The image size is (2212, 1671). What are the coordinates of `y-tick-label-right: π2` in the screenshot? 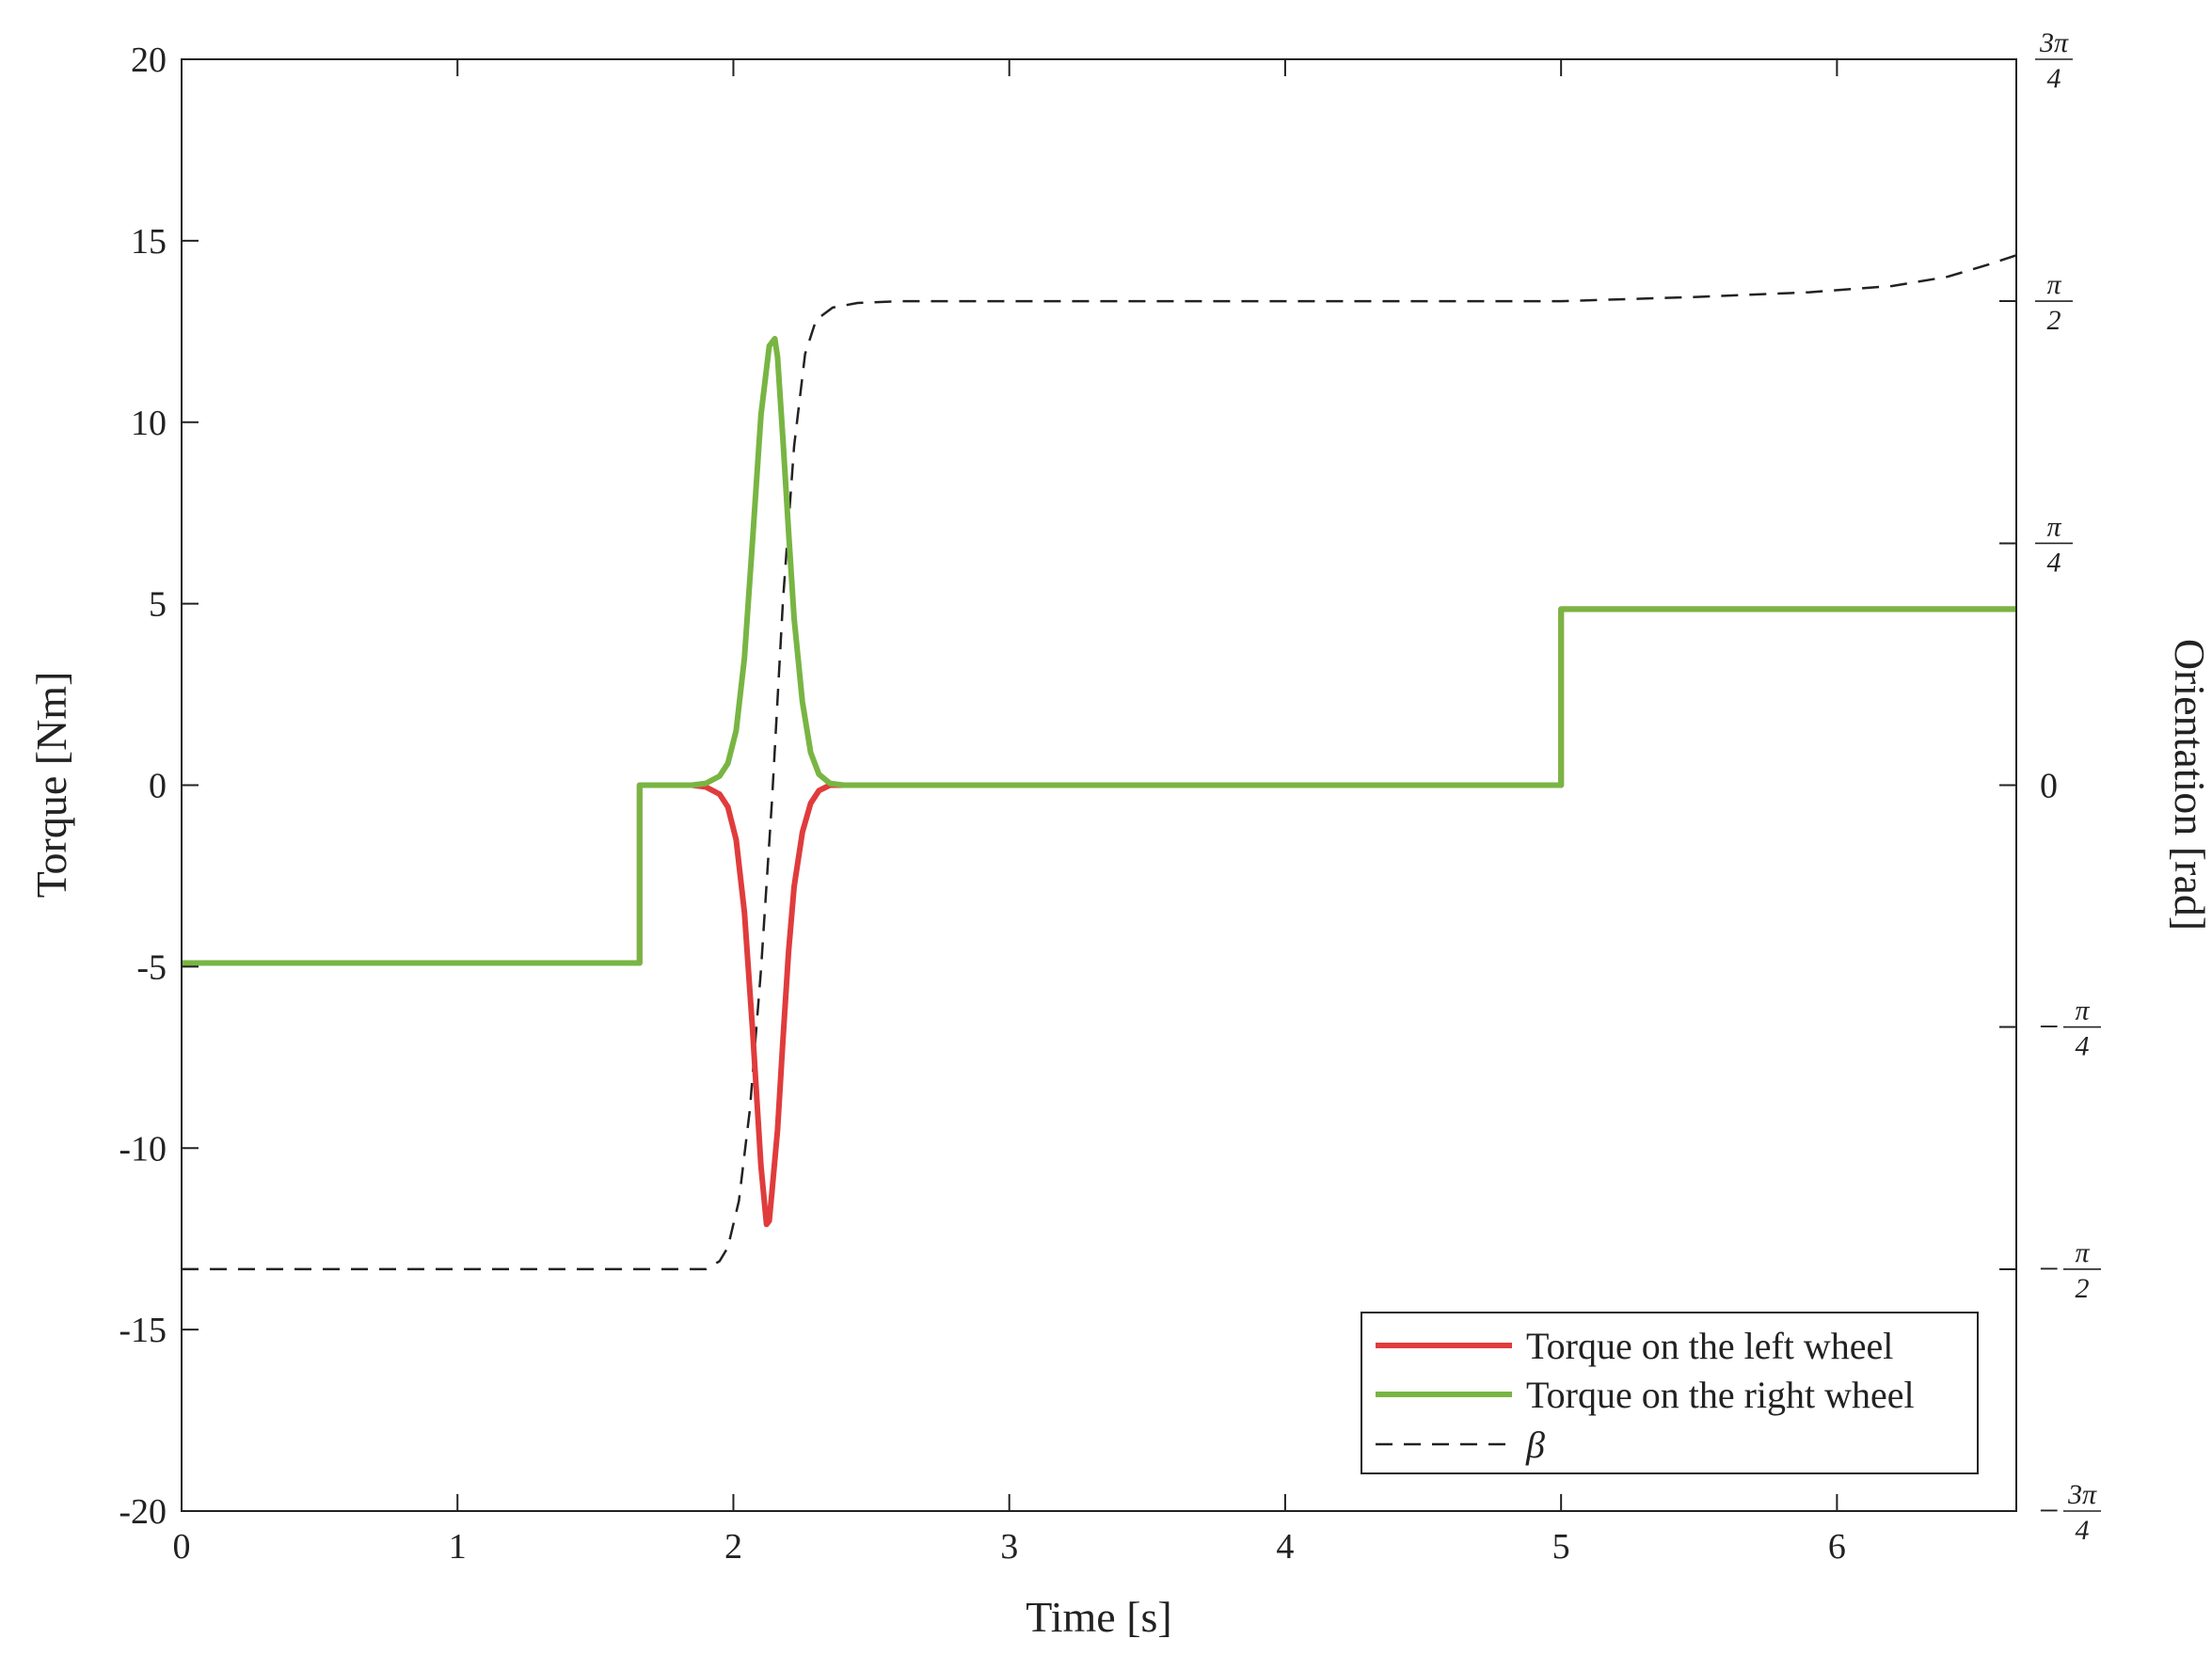 It's located at (2054, 302).